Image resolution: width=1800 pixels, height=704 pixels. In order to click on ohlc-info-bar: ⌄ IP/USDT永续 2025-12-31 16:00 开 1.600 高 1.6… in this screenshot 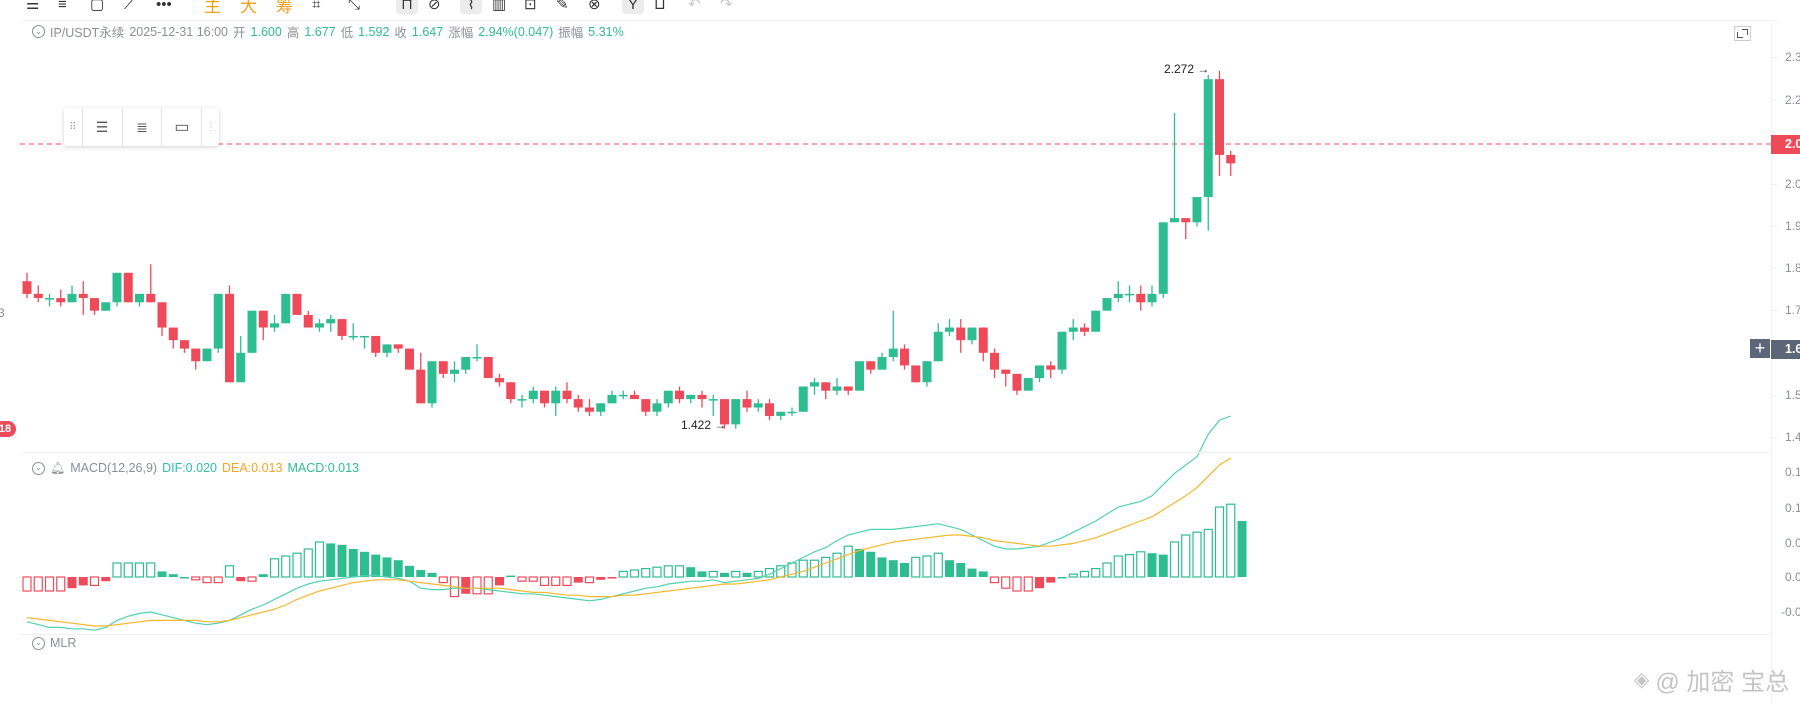, I will do `click(328, 31)`.